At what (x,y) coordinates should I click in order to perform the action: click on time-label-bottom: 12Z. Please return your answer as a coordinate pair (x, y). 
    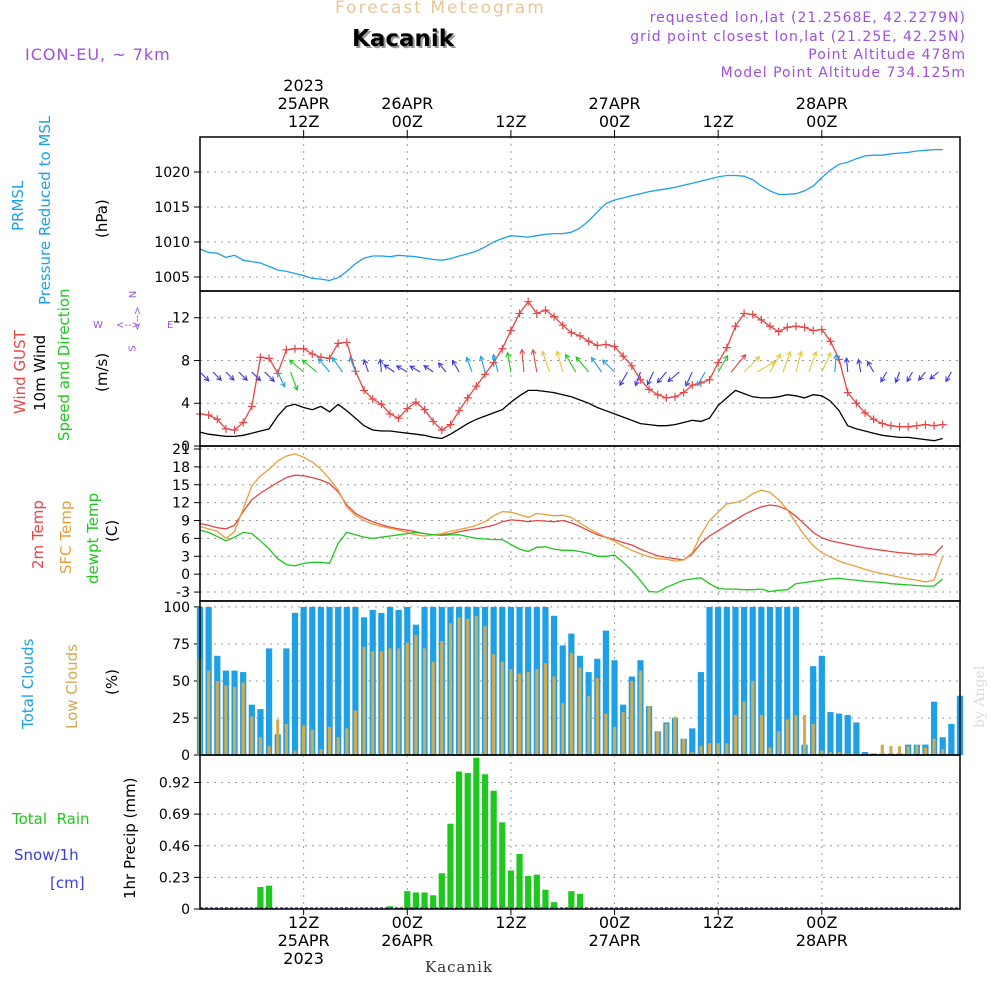
    Looking at the image, I should click on (303, 922).